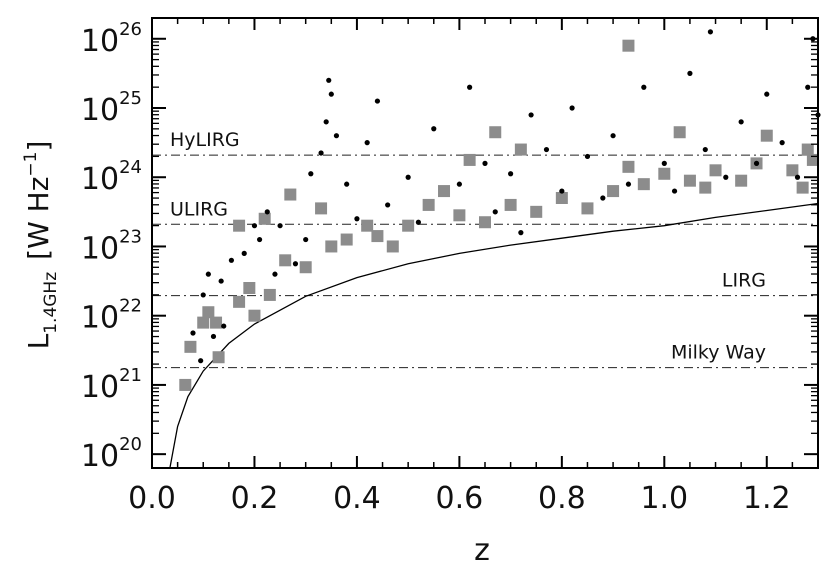 The height and width of the screenshot is (569, 830). I want to click on y-tick-label: 1025, so click(111, 108).